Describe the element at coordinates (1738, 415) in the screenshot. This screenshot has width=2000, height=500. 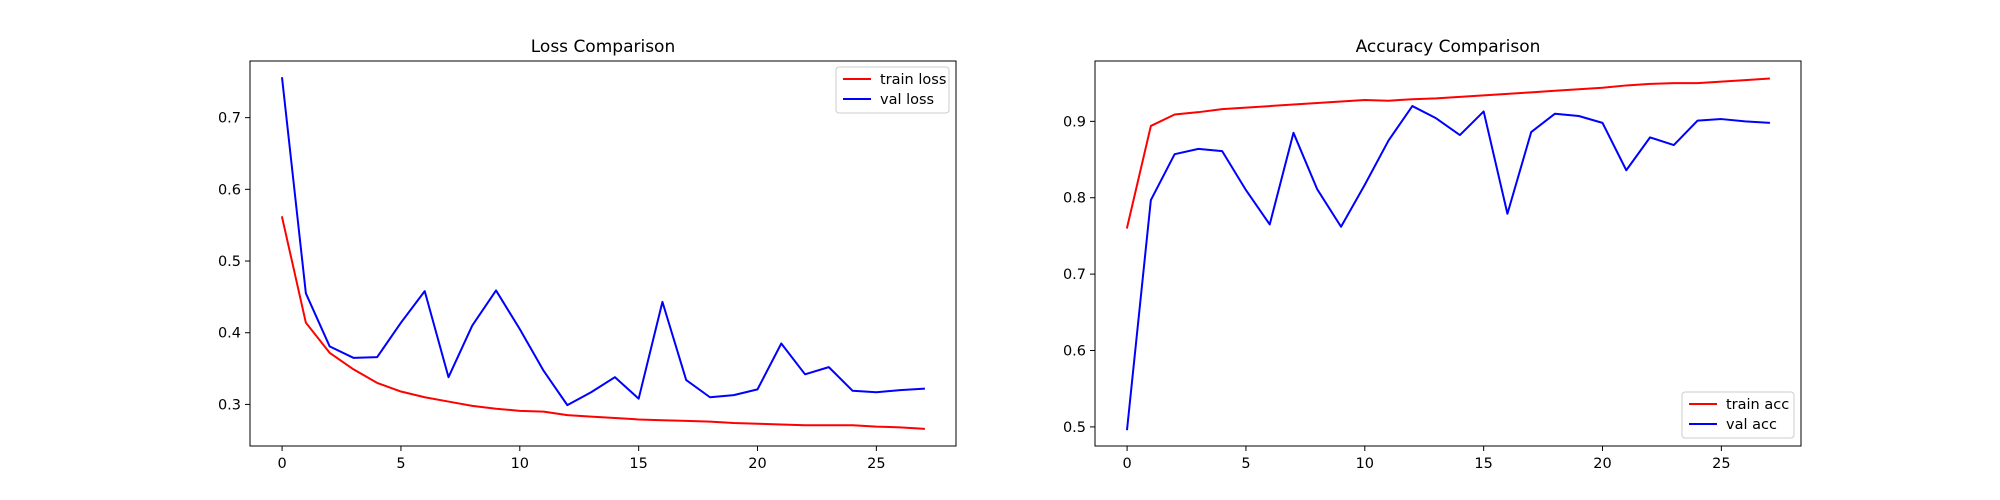
I see `legend: train acc val acc` at that location.